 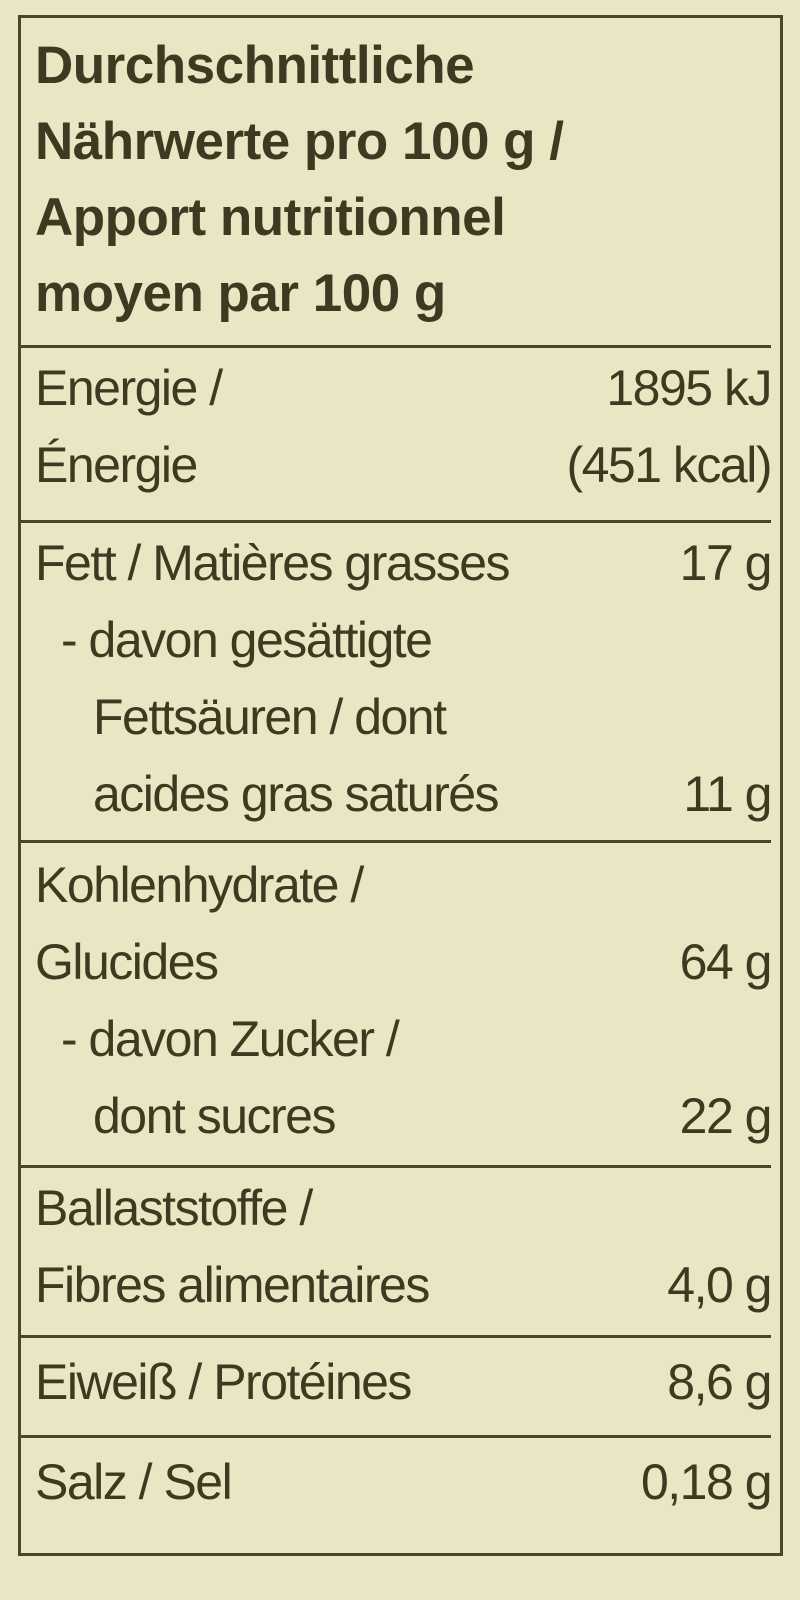 What do you see at coordinates (255, 65) in the screenshot?
I see `title-line: Durchschnittliche` at bounding box center [255, 65].